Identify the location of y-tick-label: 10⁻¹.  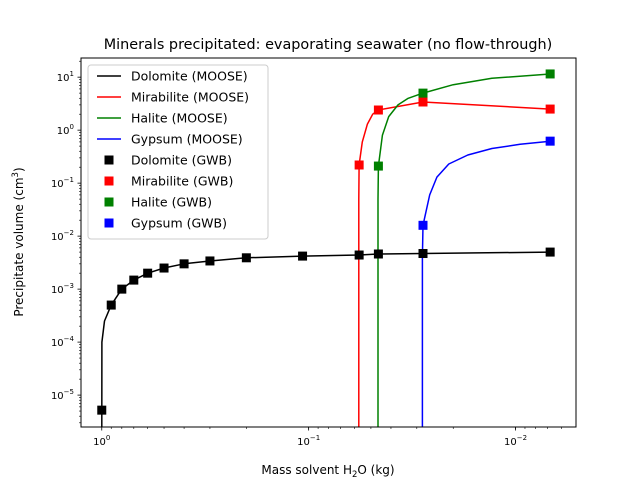
(62, 183).